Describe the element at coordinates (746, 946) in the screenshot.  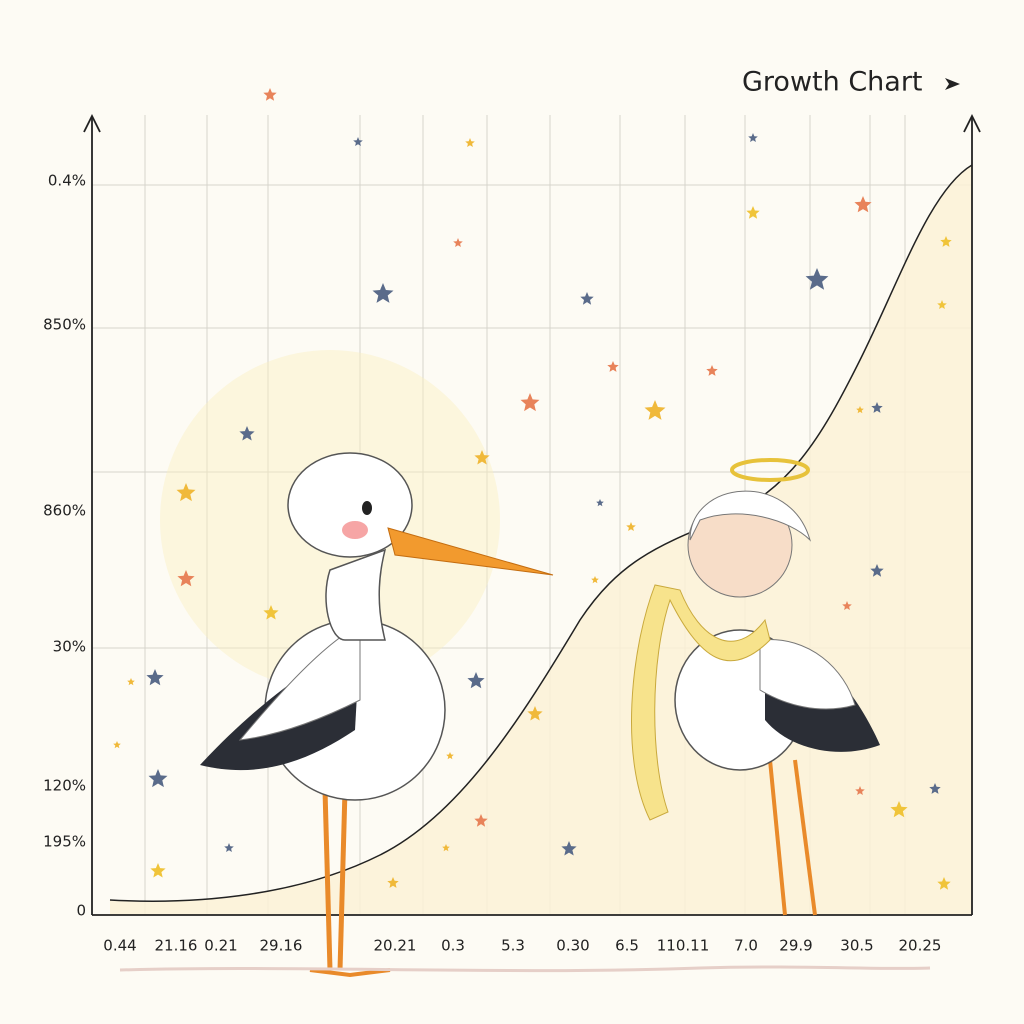
I see `x-axis-label: 7.0` at that location.